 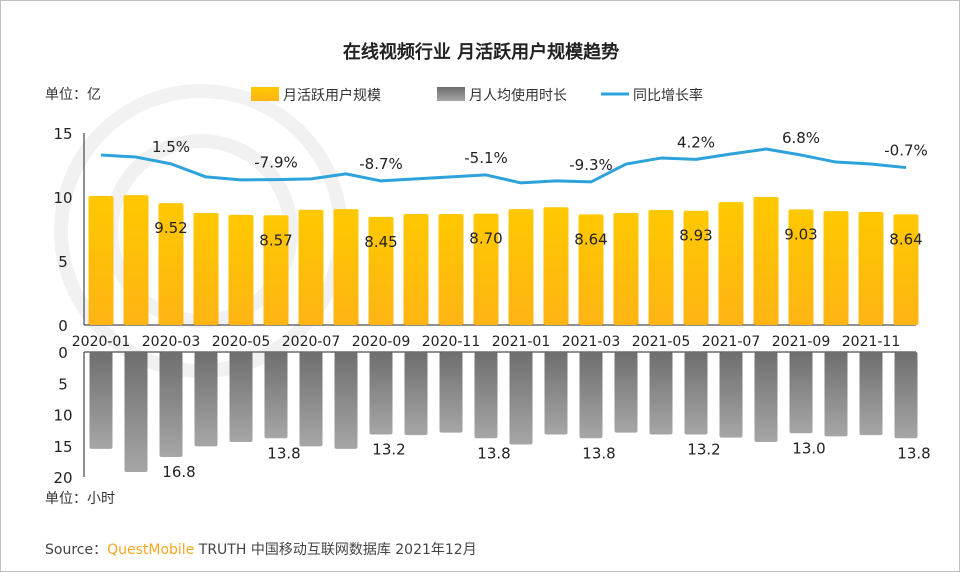 What do you see at coordinates (275, 240) in the screenshot?
I see `data-label-mau: 8.57` at bounding box center [275, 240].